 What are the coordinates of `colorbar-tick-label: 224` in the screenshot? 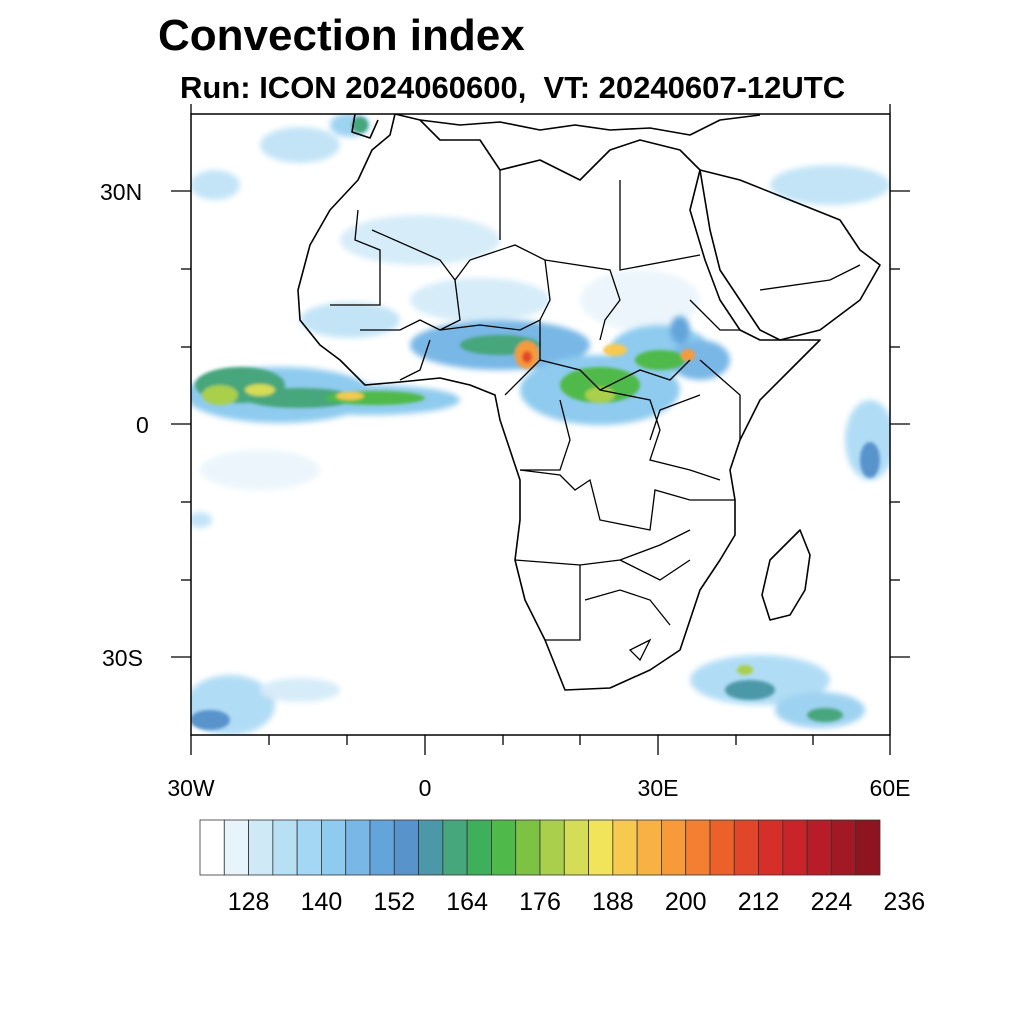 It's located at (831, 902).